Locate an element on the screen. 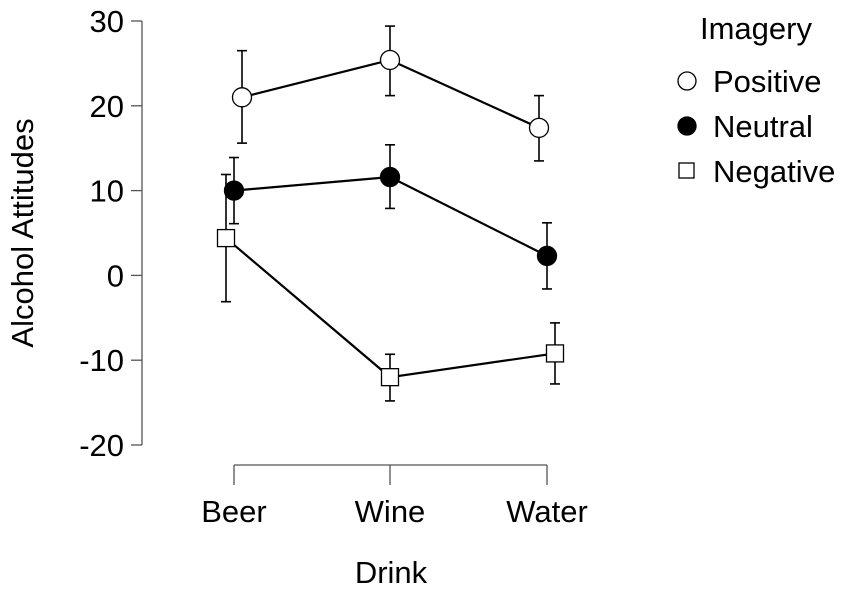 The image size is (860, 600). series-positive is located at coordinates (390, 93).